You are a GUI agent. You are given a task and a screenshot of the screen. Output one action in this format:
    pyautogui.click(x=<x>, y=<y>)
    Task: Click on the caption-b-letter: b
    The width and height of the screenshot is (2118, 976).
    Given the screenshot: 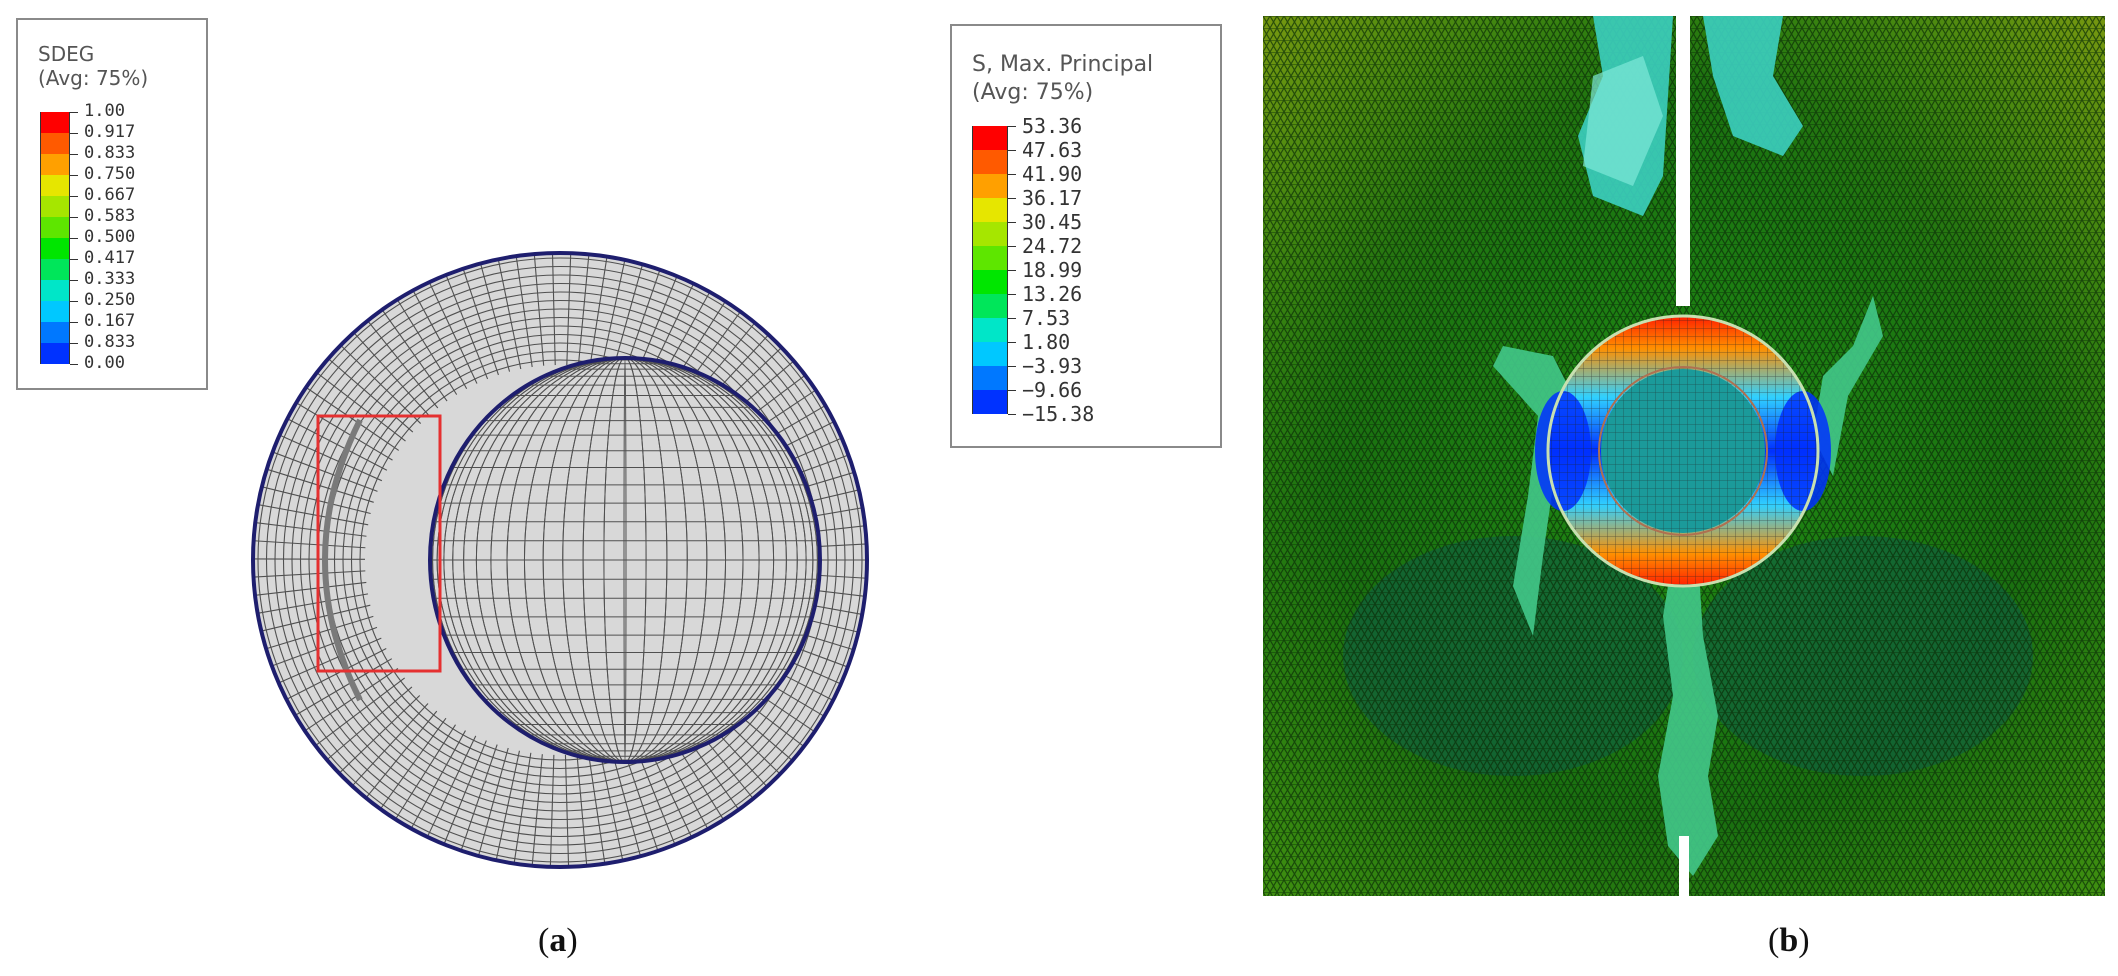 What is the action you would take?
    pyautogui.click(x=1789, y=940)
    